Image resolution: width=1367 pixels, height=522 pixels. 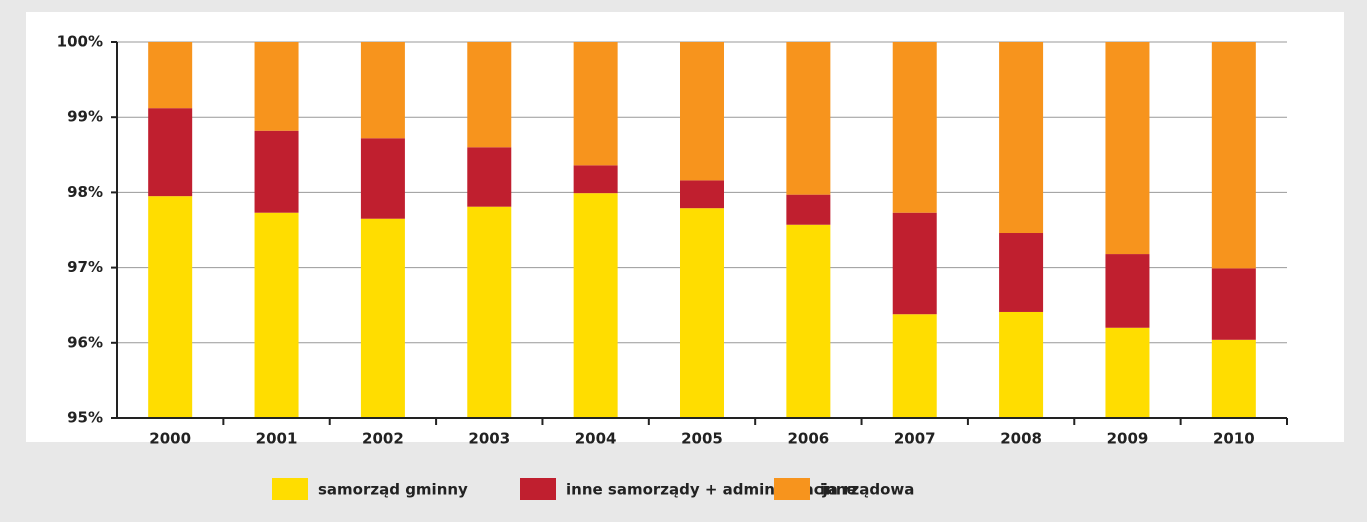 What do you see at coordinates (383, 439) in the screenshot?
I see `x-tick-label: 2002` at bounding box center [383, 439].